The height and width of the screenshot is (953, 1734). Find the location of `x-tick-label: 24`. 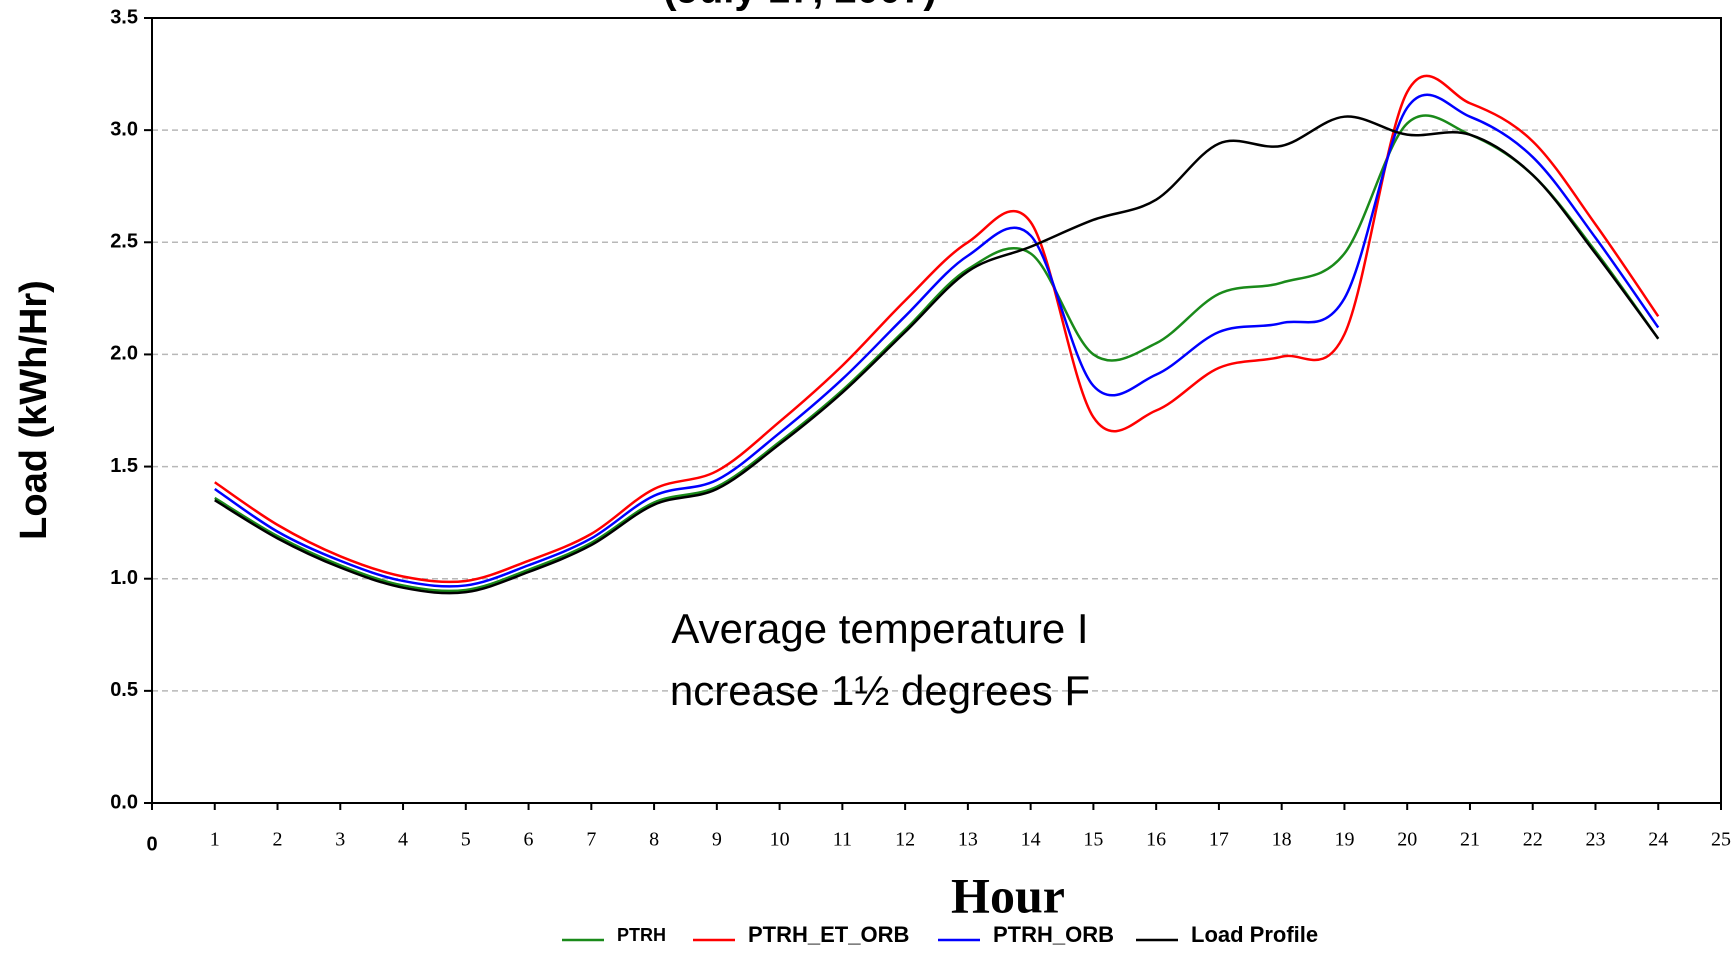

x-tick-label: 24 is located at coordinates (1658, 840).